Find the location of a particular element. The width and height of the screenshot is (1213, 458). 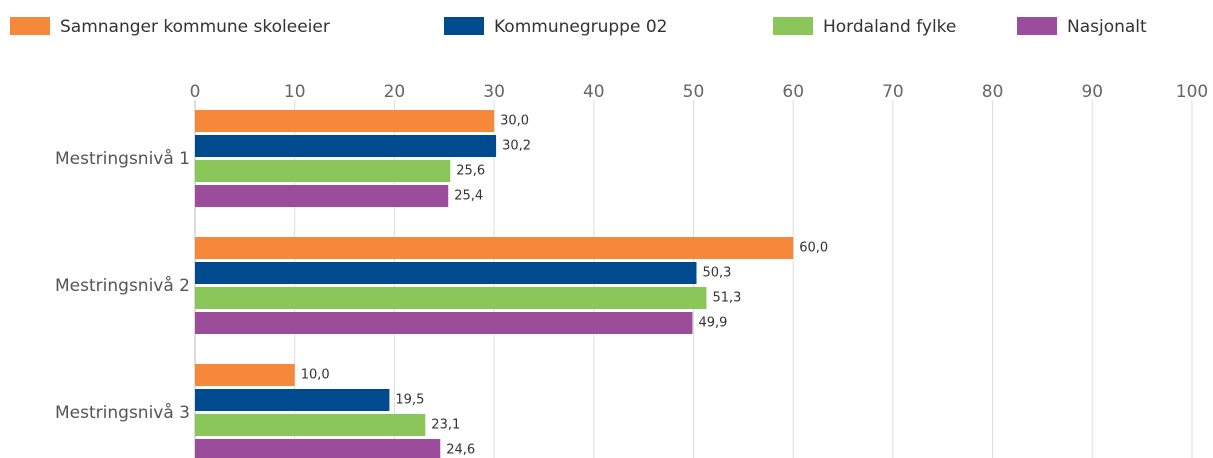

x-tick-label: 80 is located at coordinates (993, 92).